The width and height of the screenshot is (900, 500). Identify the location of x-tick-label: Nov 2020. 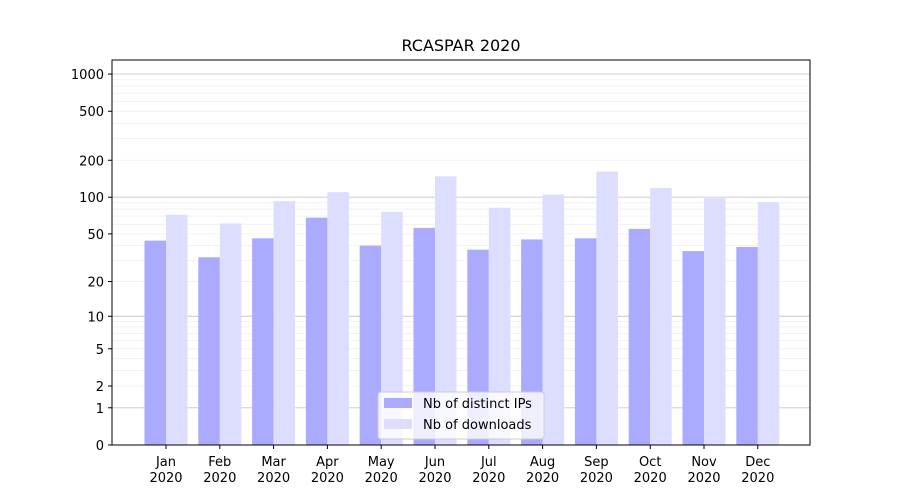
(703, 470).